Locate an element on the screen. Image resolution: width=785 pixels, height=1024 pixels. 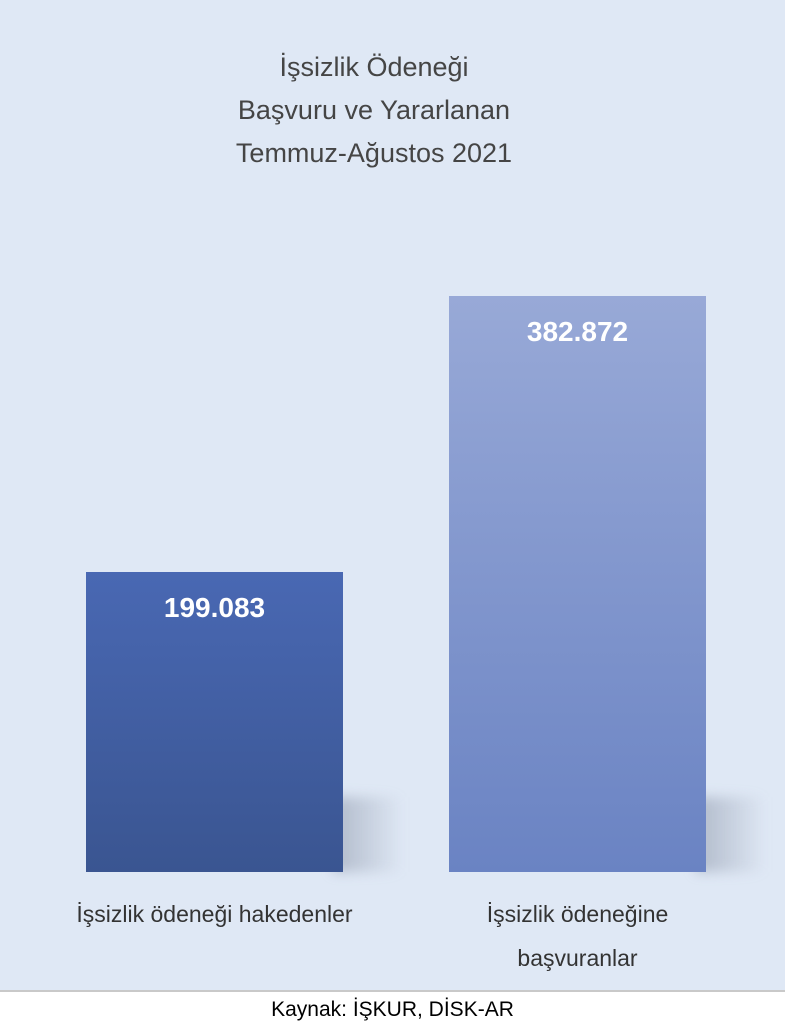
data-label: 199.083 is located at coordinates (214, 608).